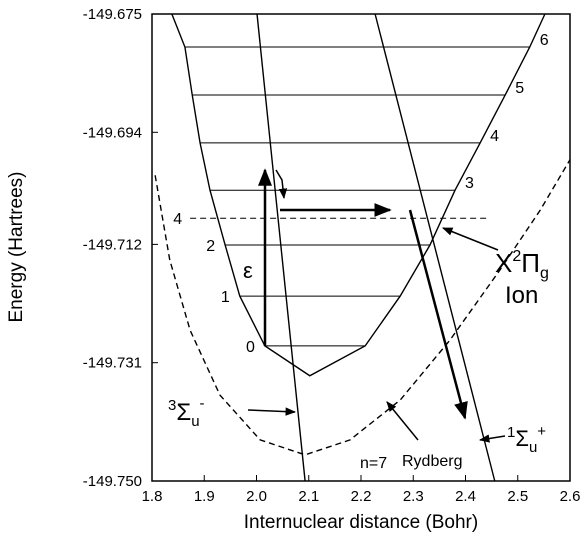  What do you see at coordinates (413, 496) in the screenshot?
I see `x-tick-label: 2.3` at bounding box center [413, 496].